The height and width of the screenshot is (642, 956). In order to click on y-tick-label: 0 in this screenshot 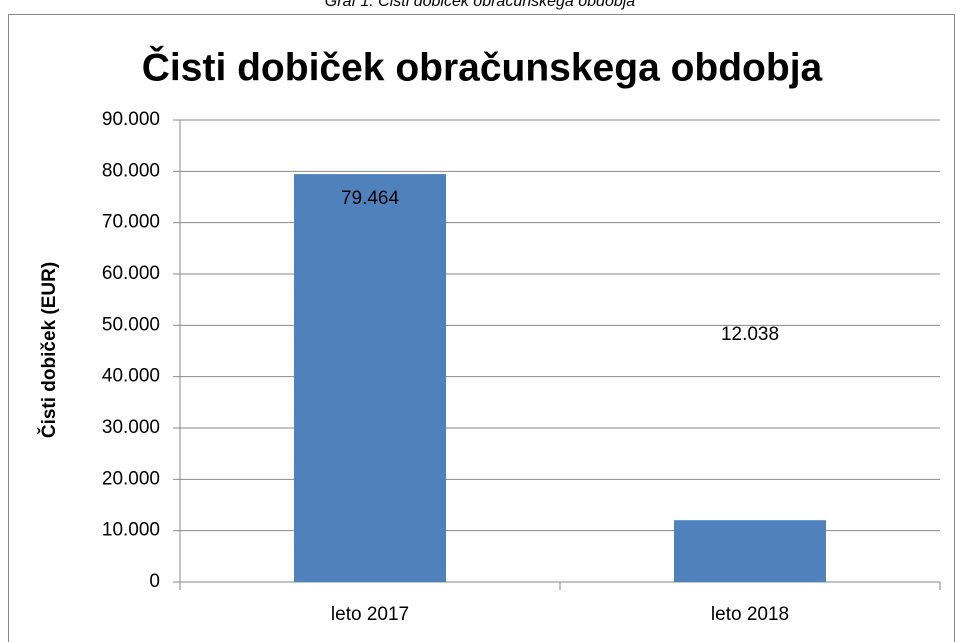, I will do `click(154, 581)`.